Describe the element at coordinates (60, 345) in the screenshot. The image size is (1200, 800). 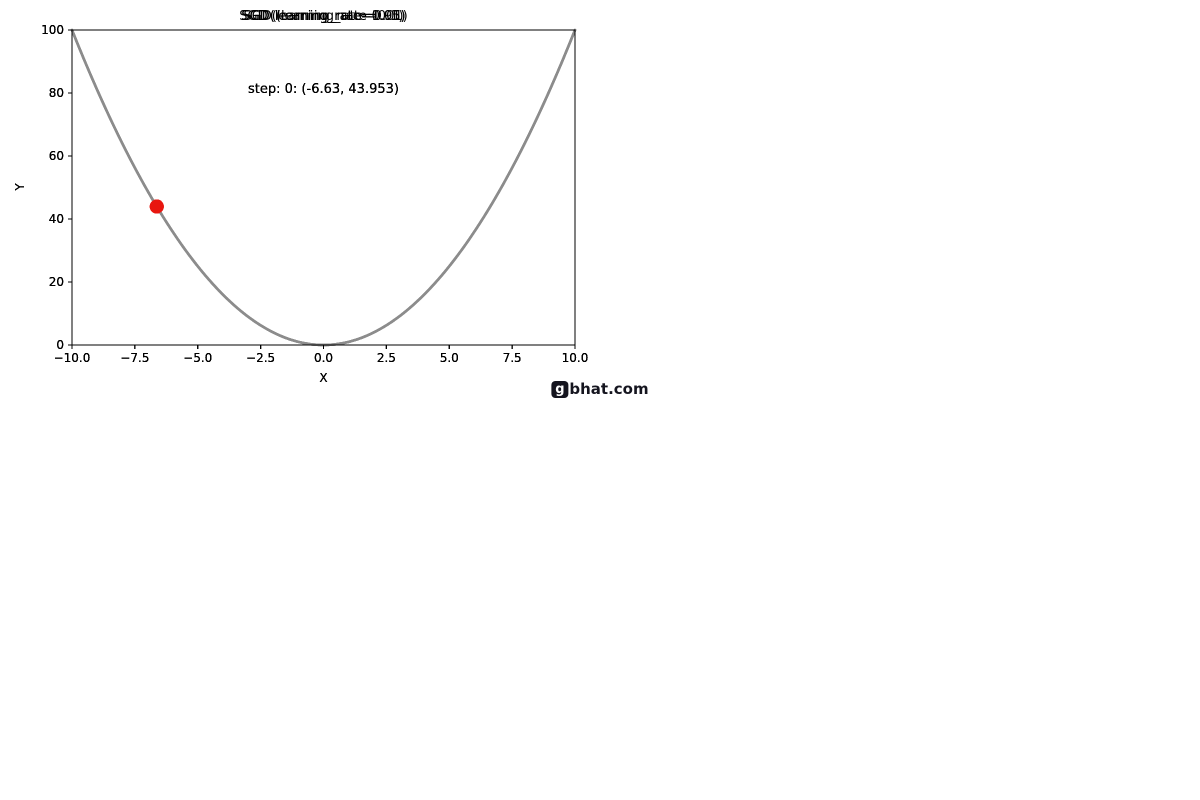
I see `y-tick-label: 0` at that location.